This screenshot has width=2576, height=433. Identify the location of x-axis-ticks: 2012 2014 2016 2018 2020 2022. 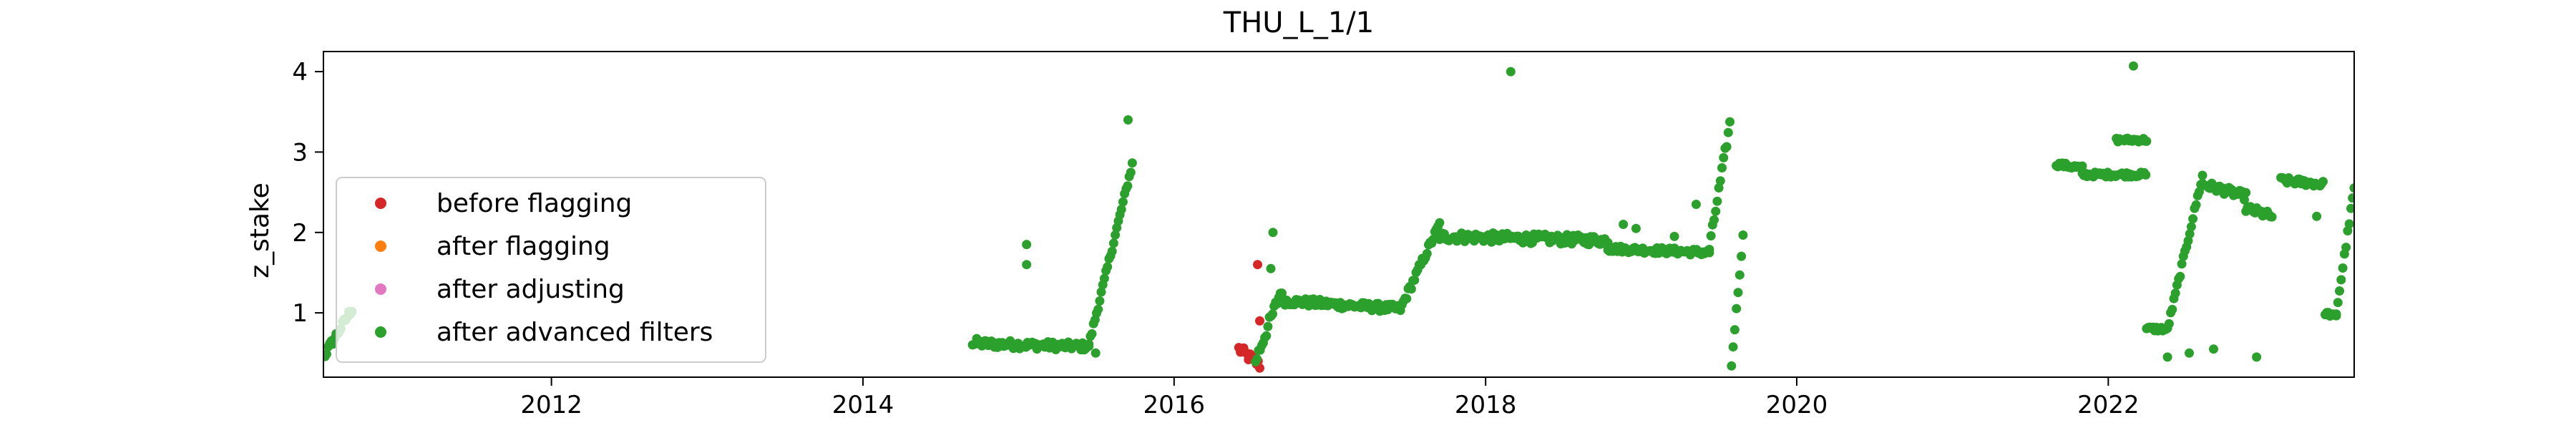
(1330, 398).